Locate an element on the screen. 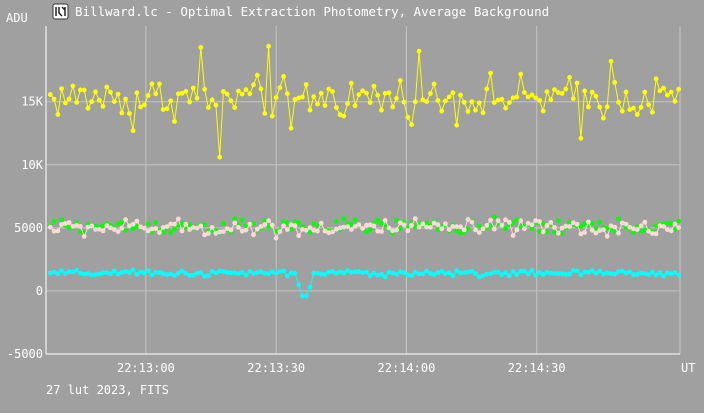 The width and height of the screenshot is (704, 413). app-icon is located at coordinates (60, 11).